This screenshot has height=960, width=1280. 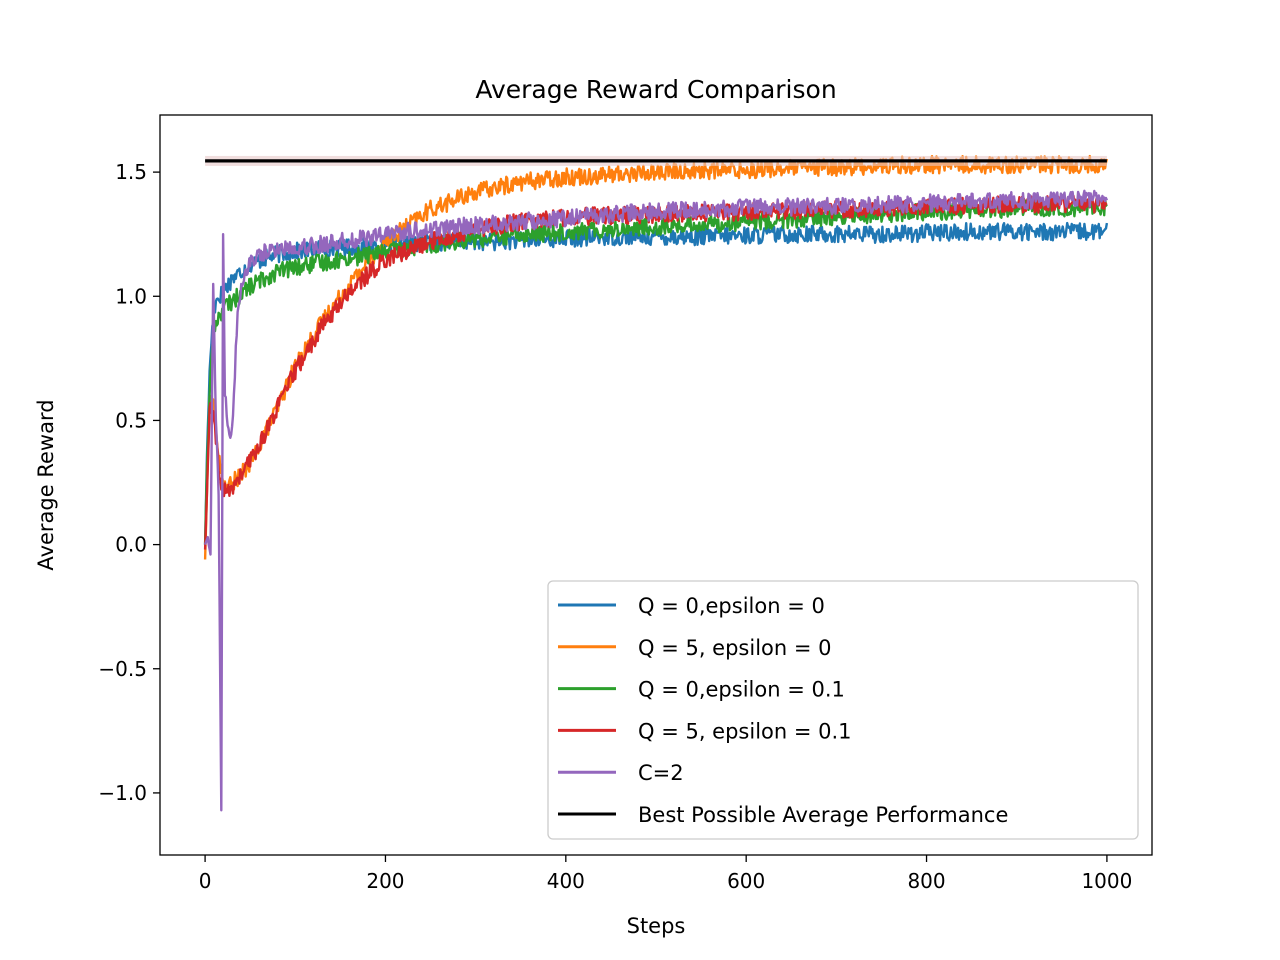 What do you see at coordinates (131, 296) in the screenshot?
I see `y-tick-label: 1.0` at bounding box center [131, 296].